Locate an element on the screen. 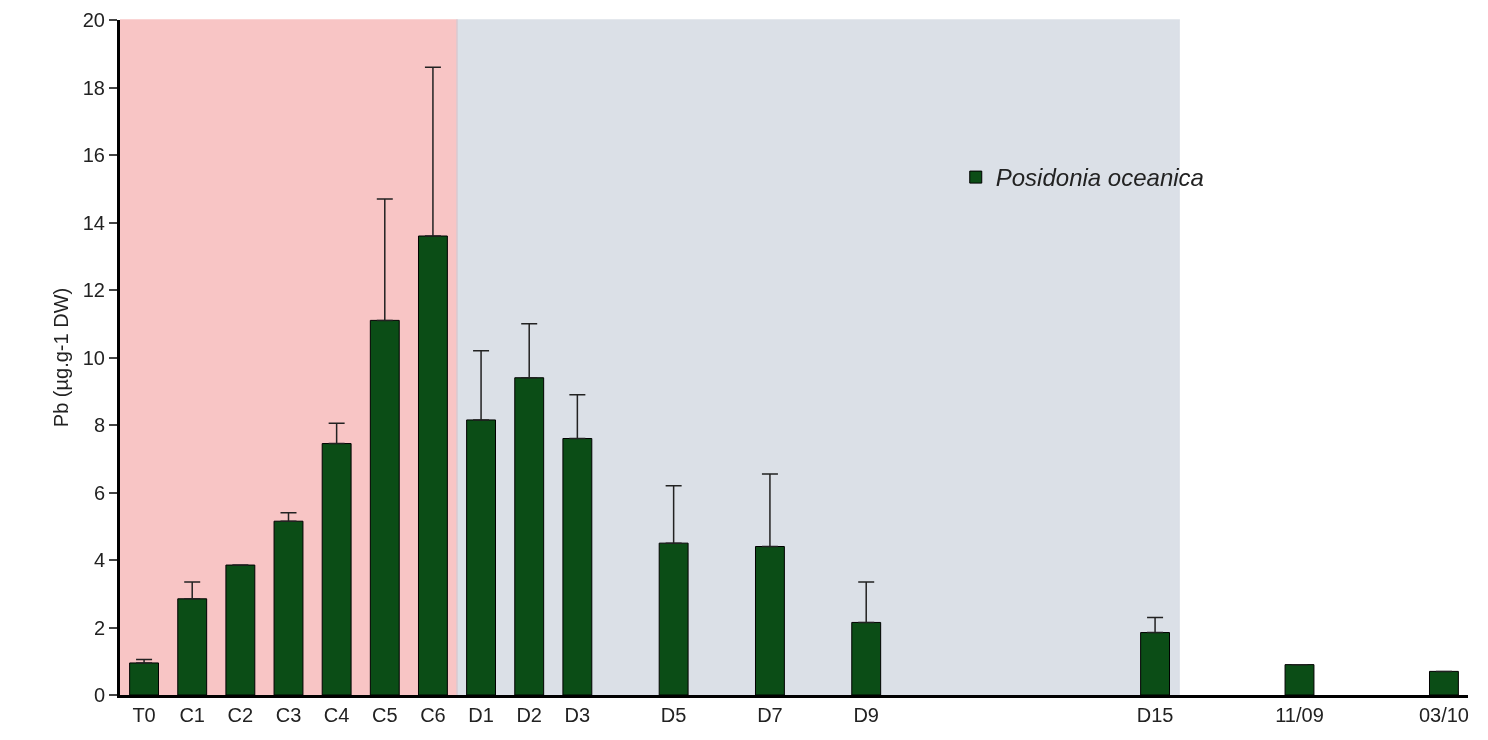 This screenshot has height=740, width=1488. x-tick-label: D7 is located at coordinates (770, 715).